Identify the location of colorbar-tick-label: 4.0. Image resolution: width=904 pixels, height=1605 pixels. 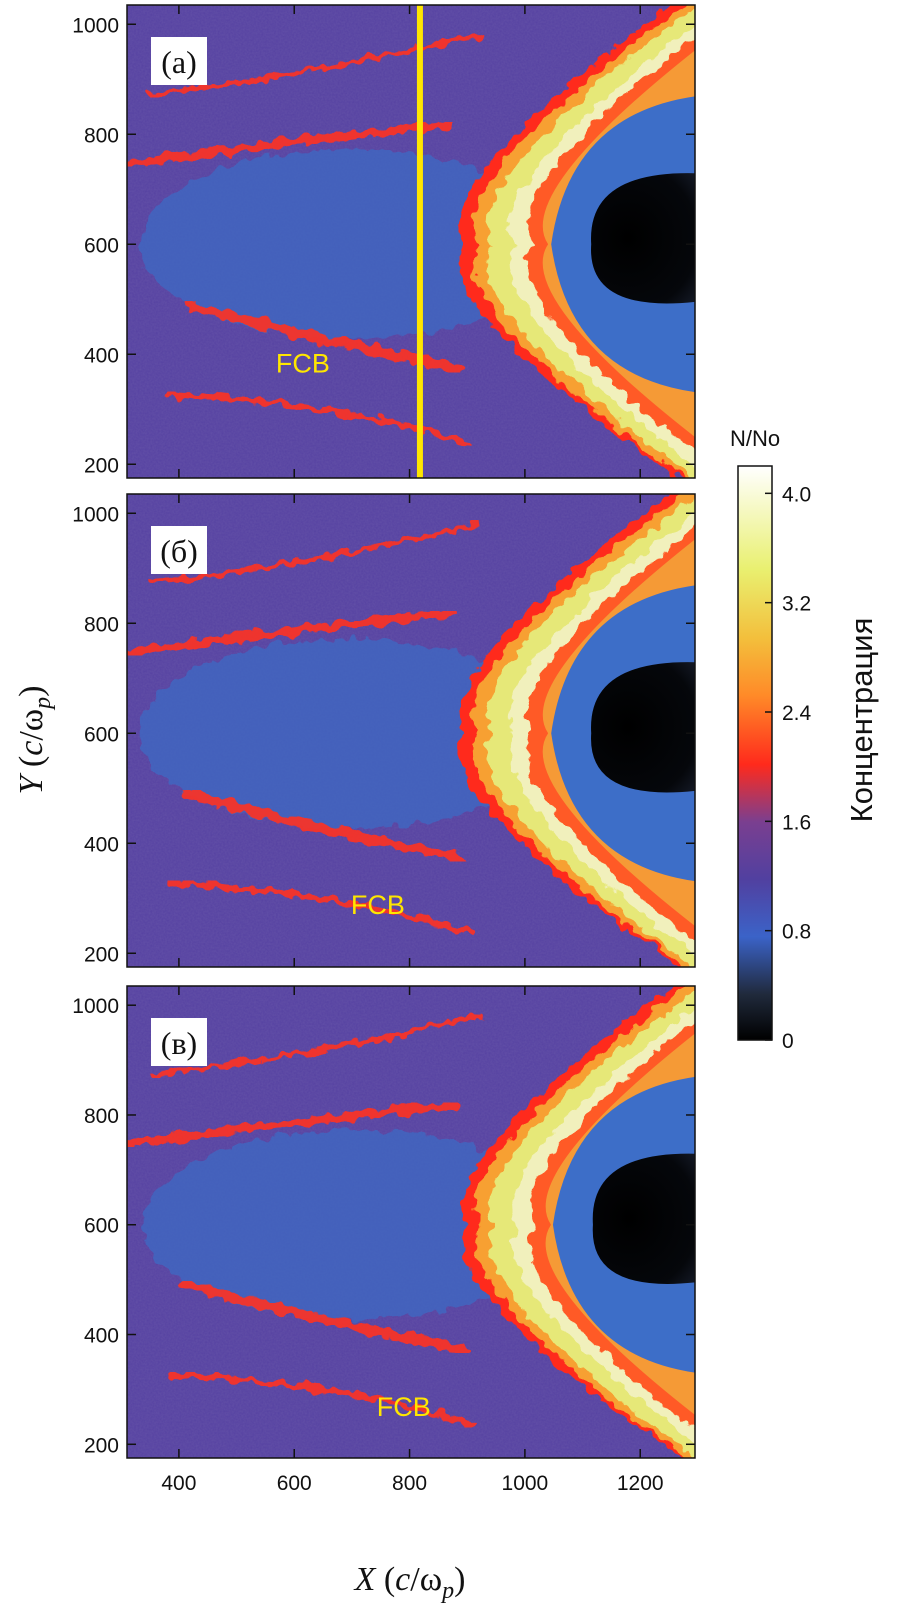
(796, 494).